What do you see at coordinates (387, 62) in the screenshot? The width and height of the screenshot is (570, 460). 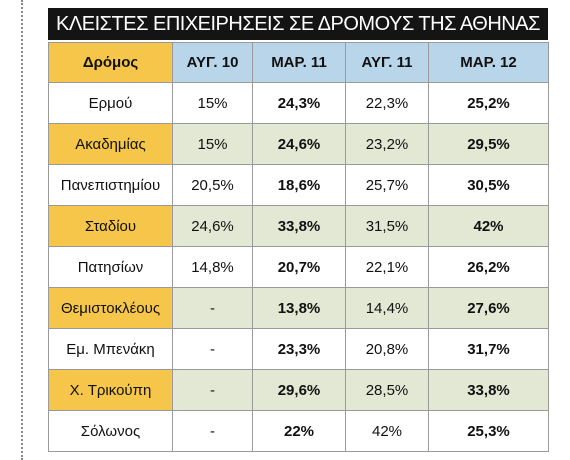 I see `header-cell: ΑΥΓ. 11` at bounding box center [387, 62].